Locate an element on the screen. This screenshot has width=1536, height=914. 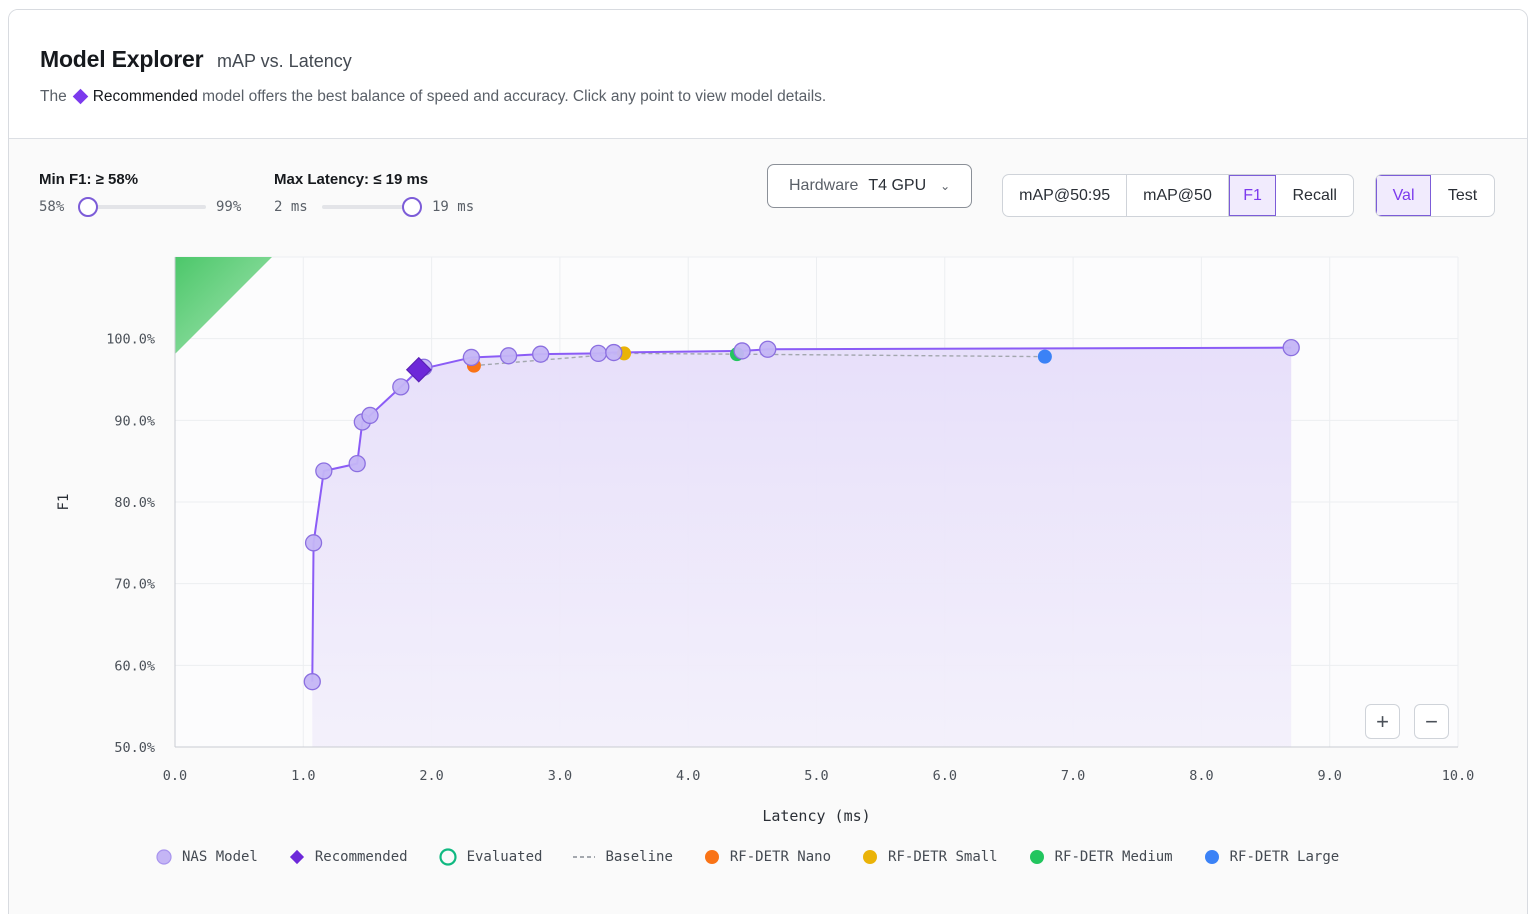
rf-detr-medium-swatch-icon is located at coordinates (1036, 857).